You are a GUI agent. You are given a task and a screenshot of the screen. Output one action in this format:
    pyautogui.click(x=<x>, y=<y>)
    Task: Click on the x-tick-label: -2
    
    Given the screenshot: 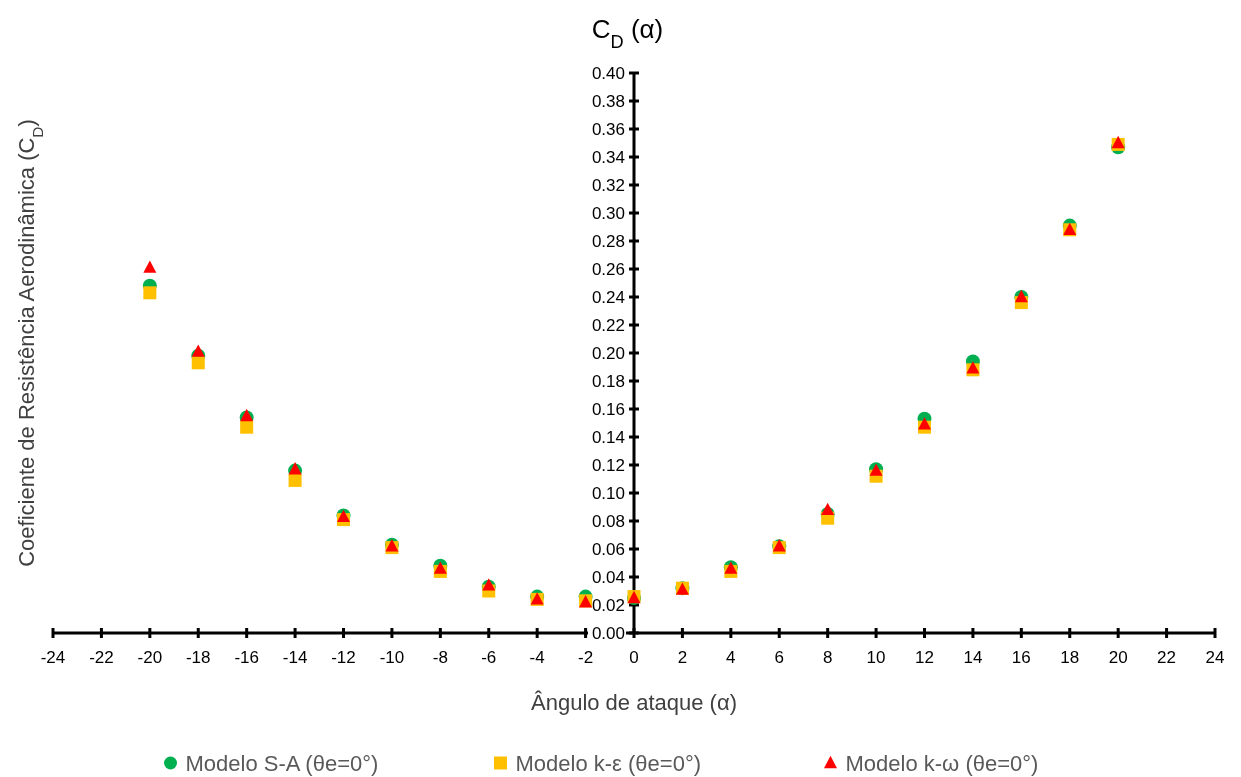 What is the action you would take?
    pyautogui.click(x=586, y=657)
    